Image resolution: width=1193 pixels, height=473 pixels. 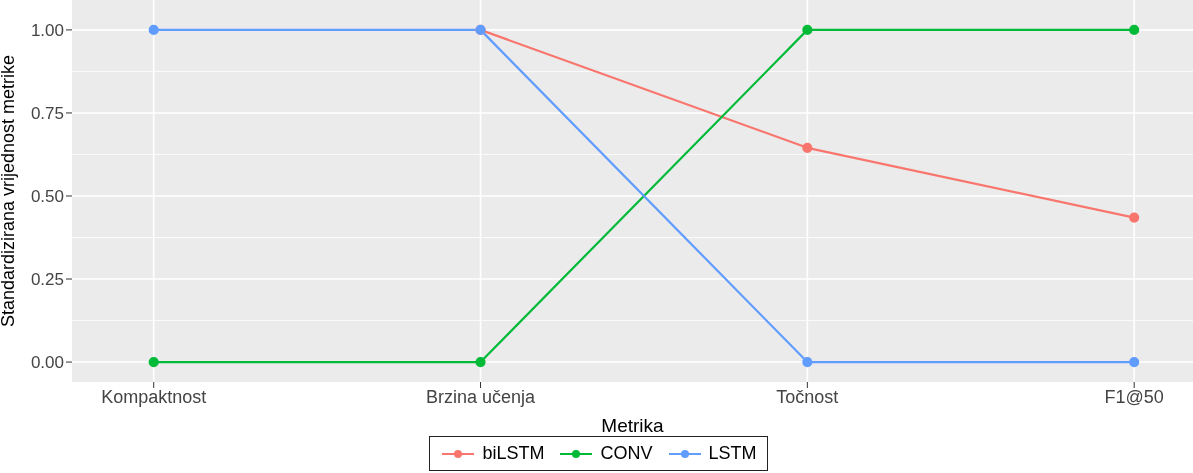 What do you see at coordinates (481, 396) in the screenshot?
I see `x-tick-label: Brzina učenja` at bounding box center [481, 396].